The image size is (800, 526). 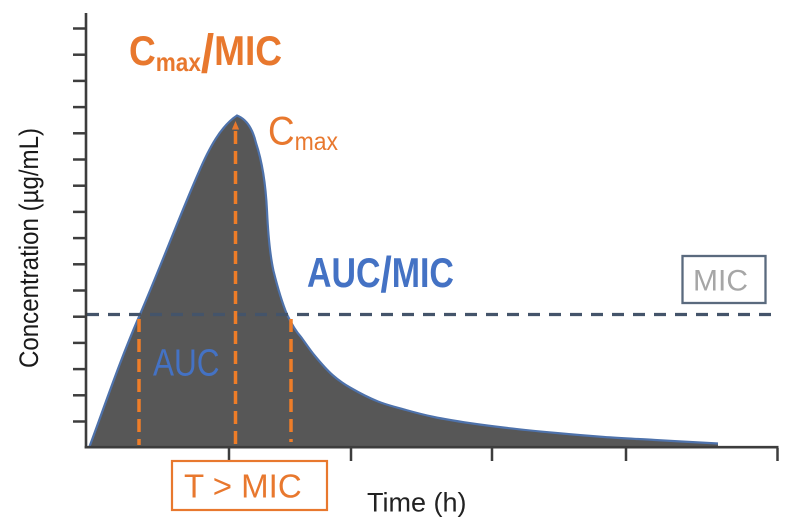 I want to click on svg-text: Concentration (µg/mL), so click(x=29, y=248).